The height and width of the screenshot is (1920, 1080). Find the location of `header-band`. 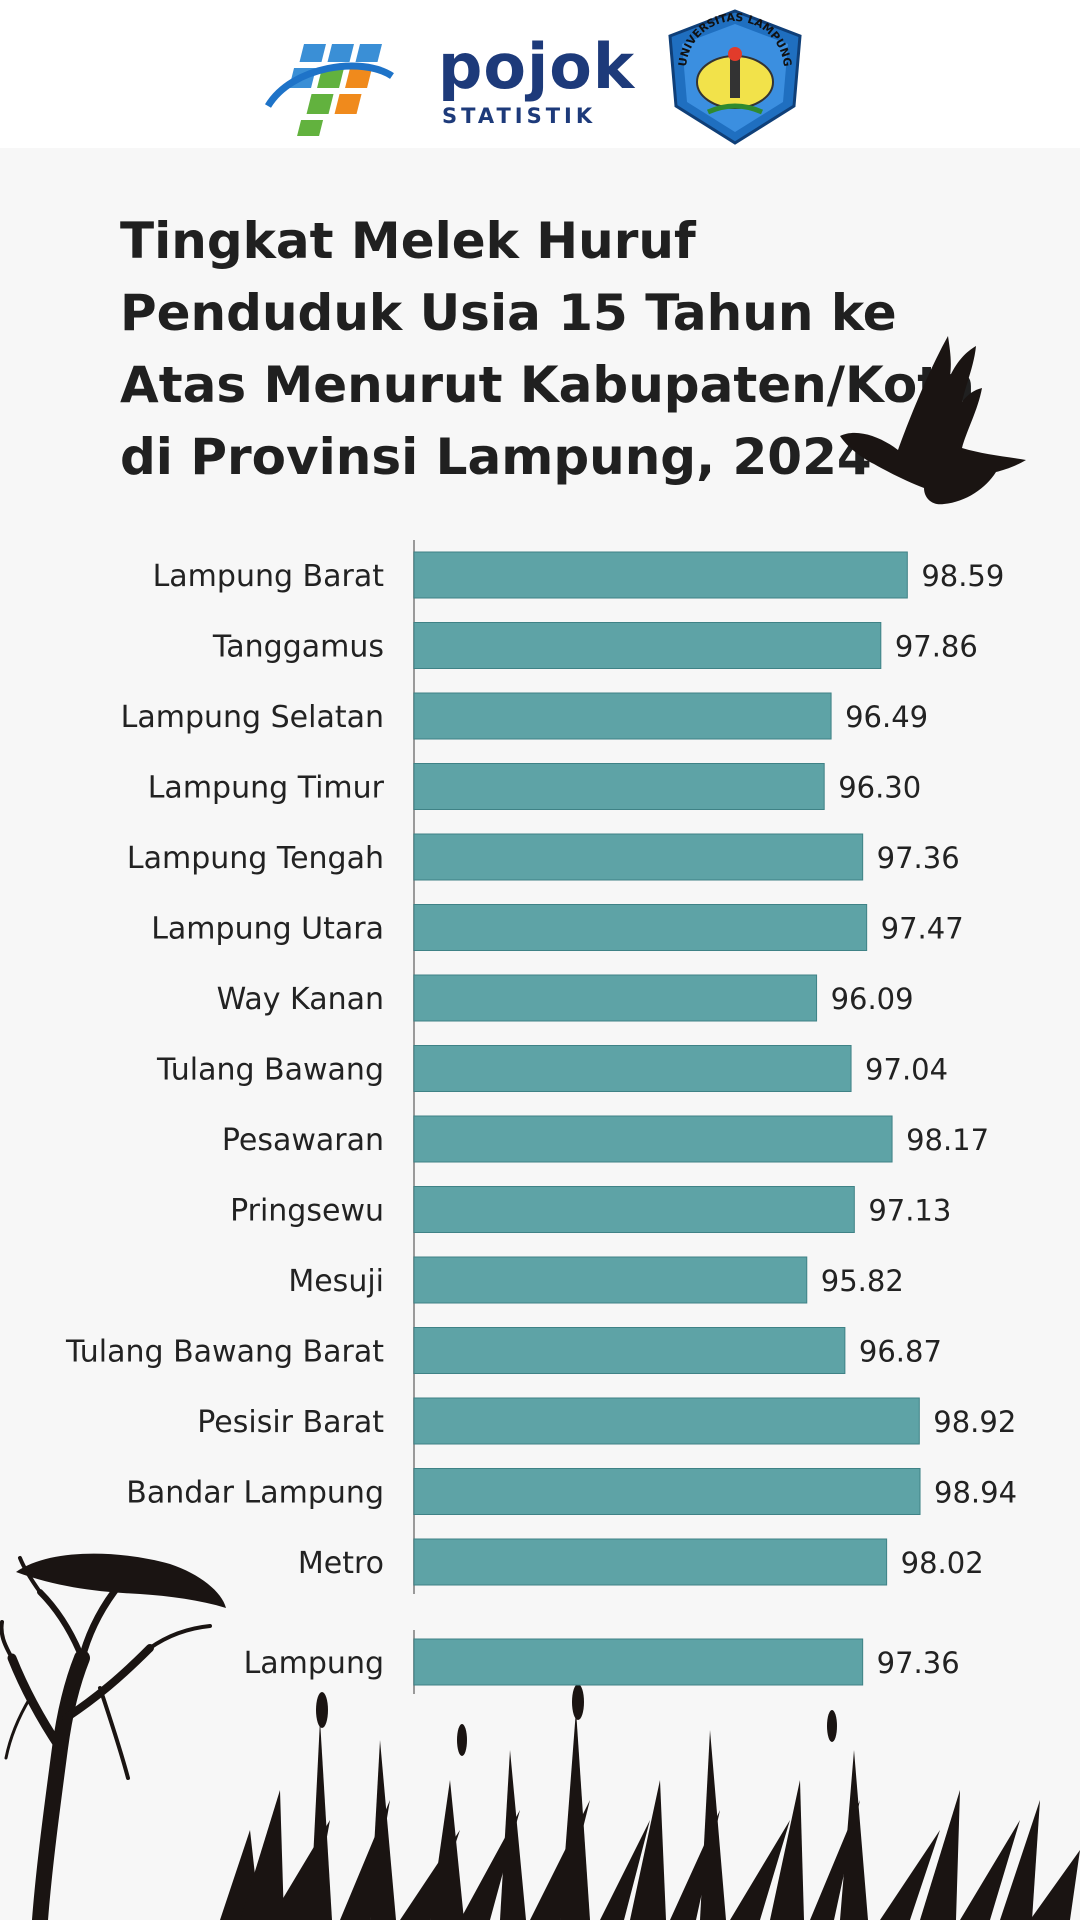

header-band is located at coordinates (540, 74).